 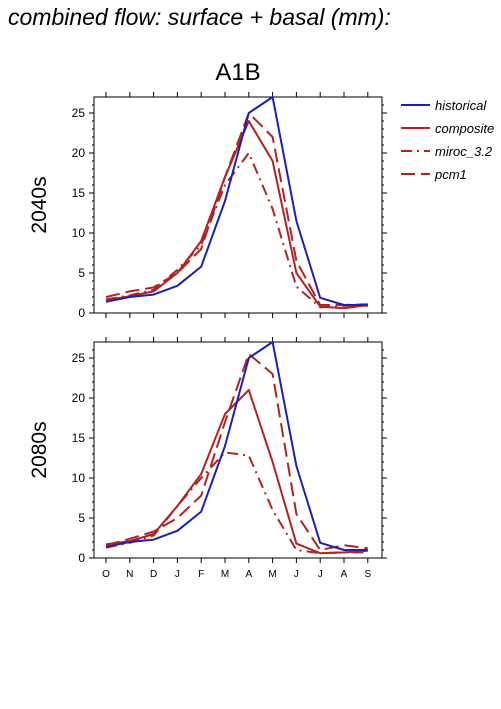 I want to click on y-axis-label: 2040s, so click(x=39, y=204).